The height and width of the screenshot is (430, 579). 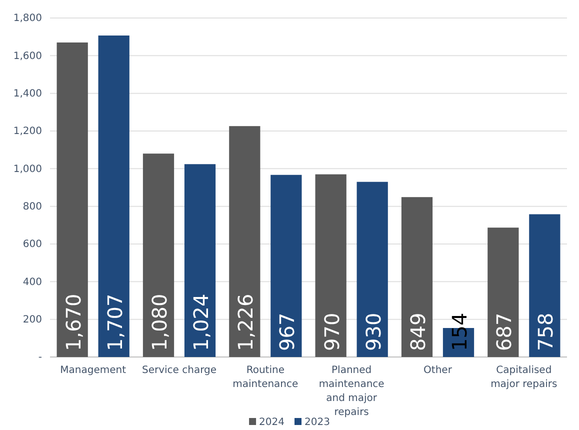 What do you see at coordinates (27, 18) in the screenshot?
I see `y-tick-label: 1,800` at bounding box center [27, 18].